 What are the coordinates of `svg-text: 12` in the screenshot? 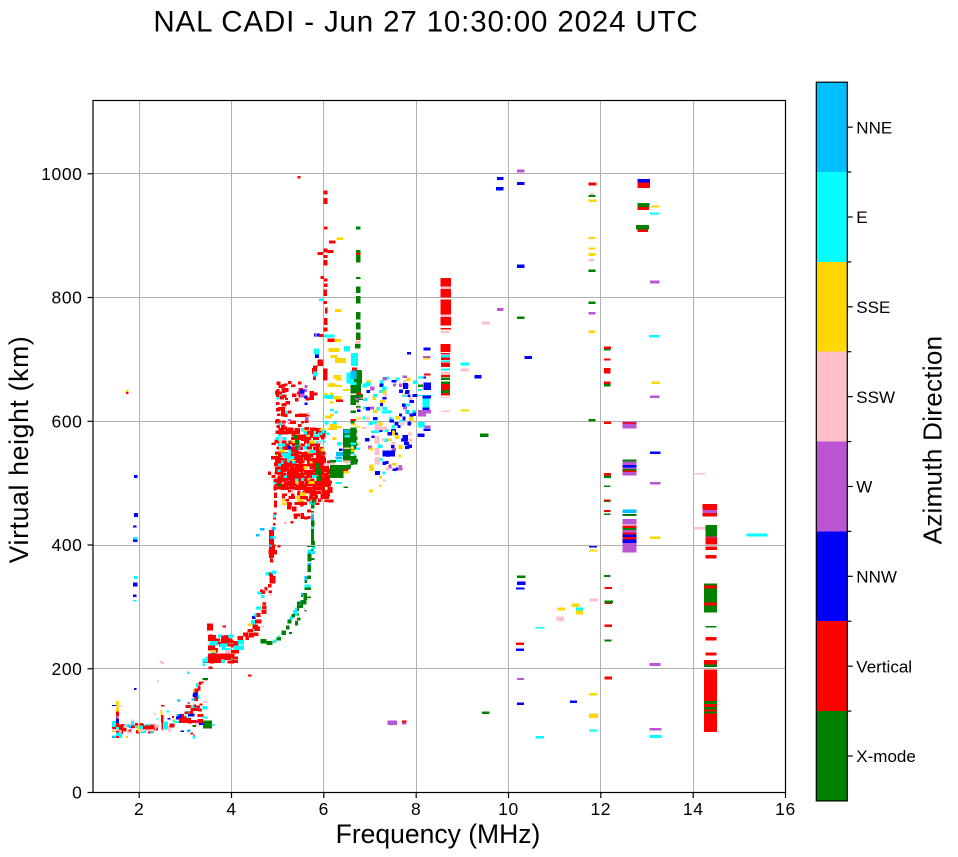 It's located at (600, 809).